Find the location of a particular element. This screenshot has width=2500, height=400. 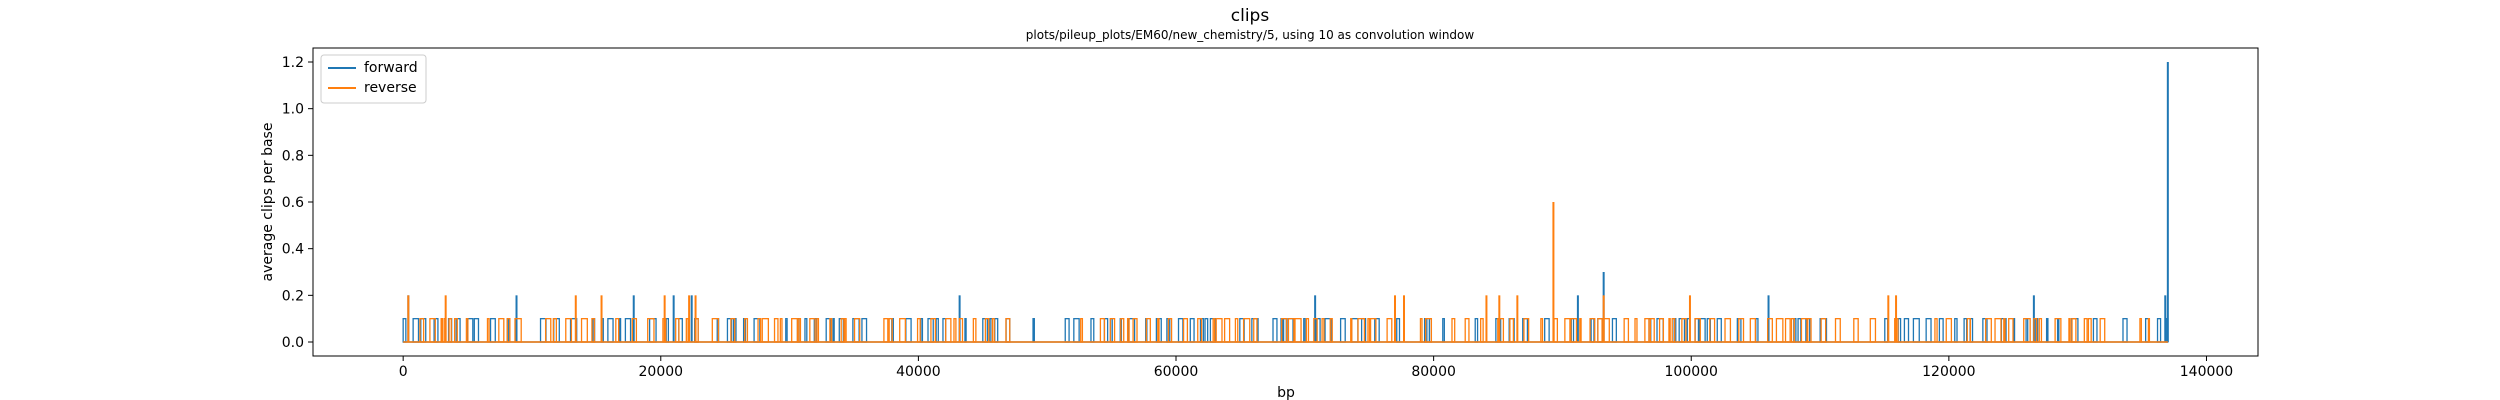

x-tick-label: 100000 is located at coordinates (1691, 372).